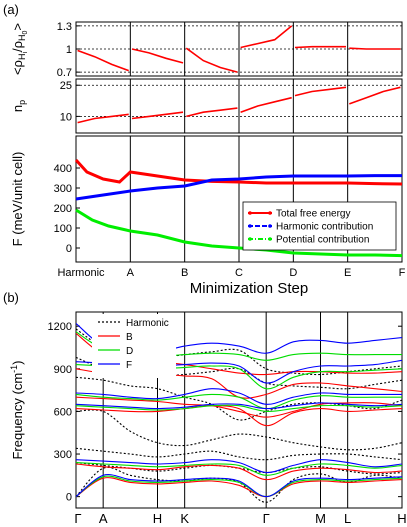 The width and height of the screenshot is (407, 527). What do you see at coordinates (17, 199) in the screenshot?
I see `y-axis-label-f: F (meV/unit cell)` at bounding box center [17, 199].